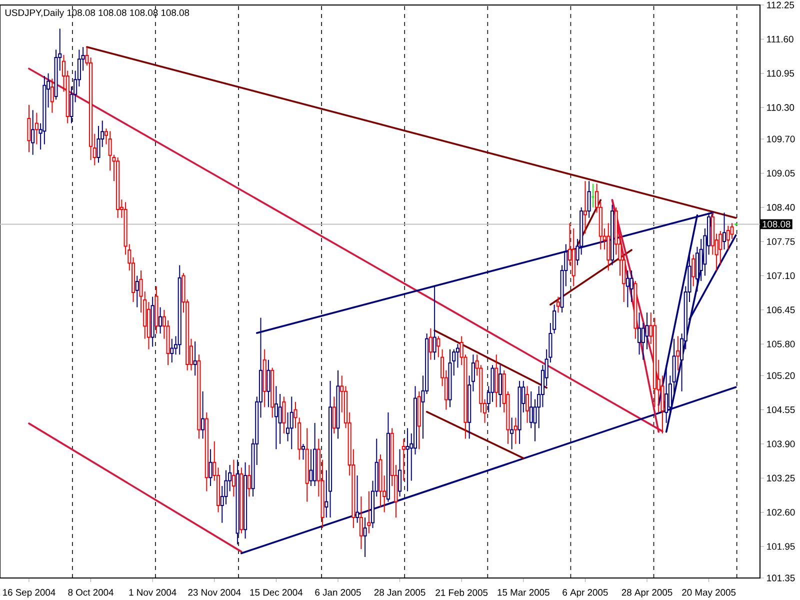 The image size is (800, 600). What do you see at coordinates (781, 478) in the screenshot?
I see `y-tick-label: 103.25` at bounding box center [781, 478].